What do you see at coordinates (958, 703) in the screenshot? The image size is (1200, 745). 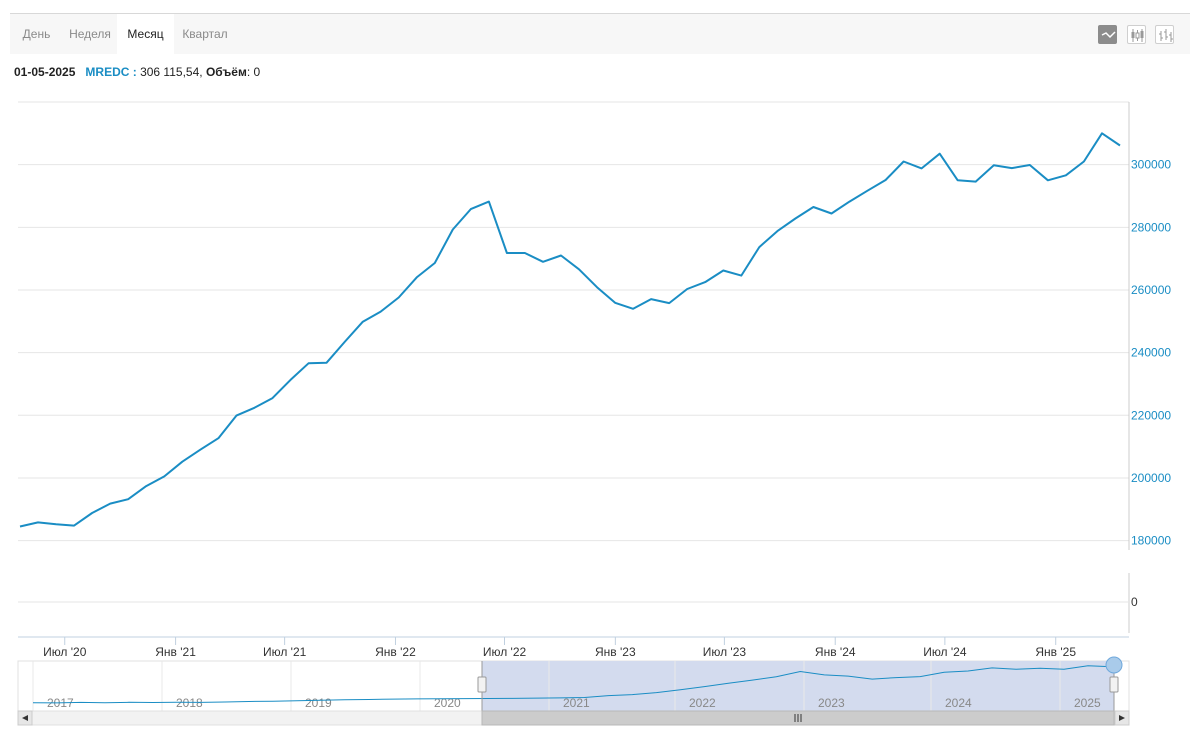 I see `navigator-year-label: 2024` at bounding box center [958, 703].